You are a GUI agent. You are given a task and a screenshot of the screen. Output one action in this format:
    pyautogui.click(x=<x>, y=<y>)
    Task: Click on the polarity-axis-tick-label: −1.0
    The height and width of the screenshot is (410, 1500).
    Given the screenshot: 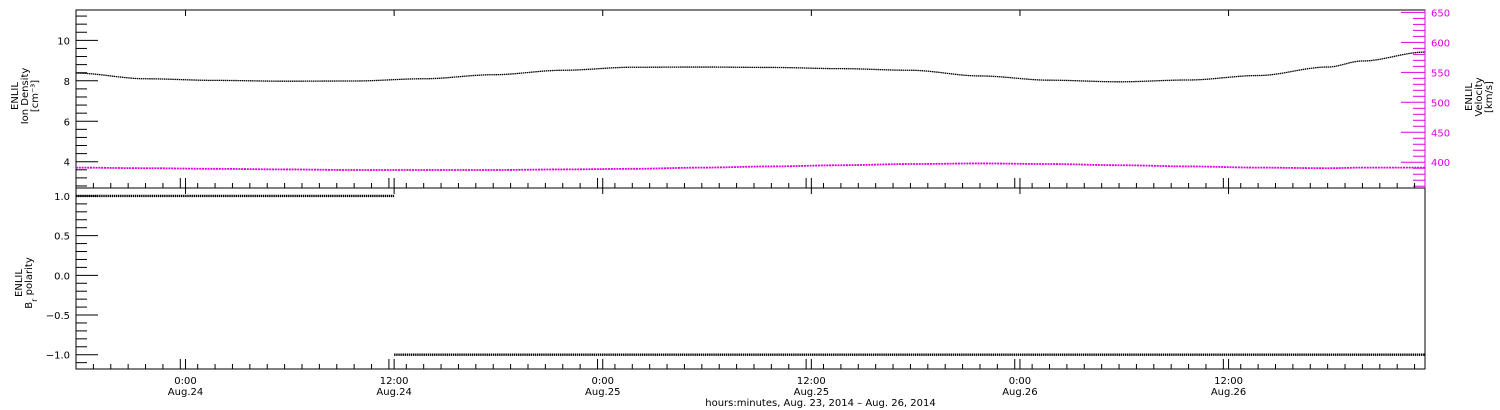 What is the action you would take?
    pyautogui.click(x=58, y=356)
    